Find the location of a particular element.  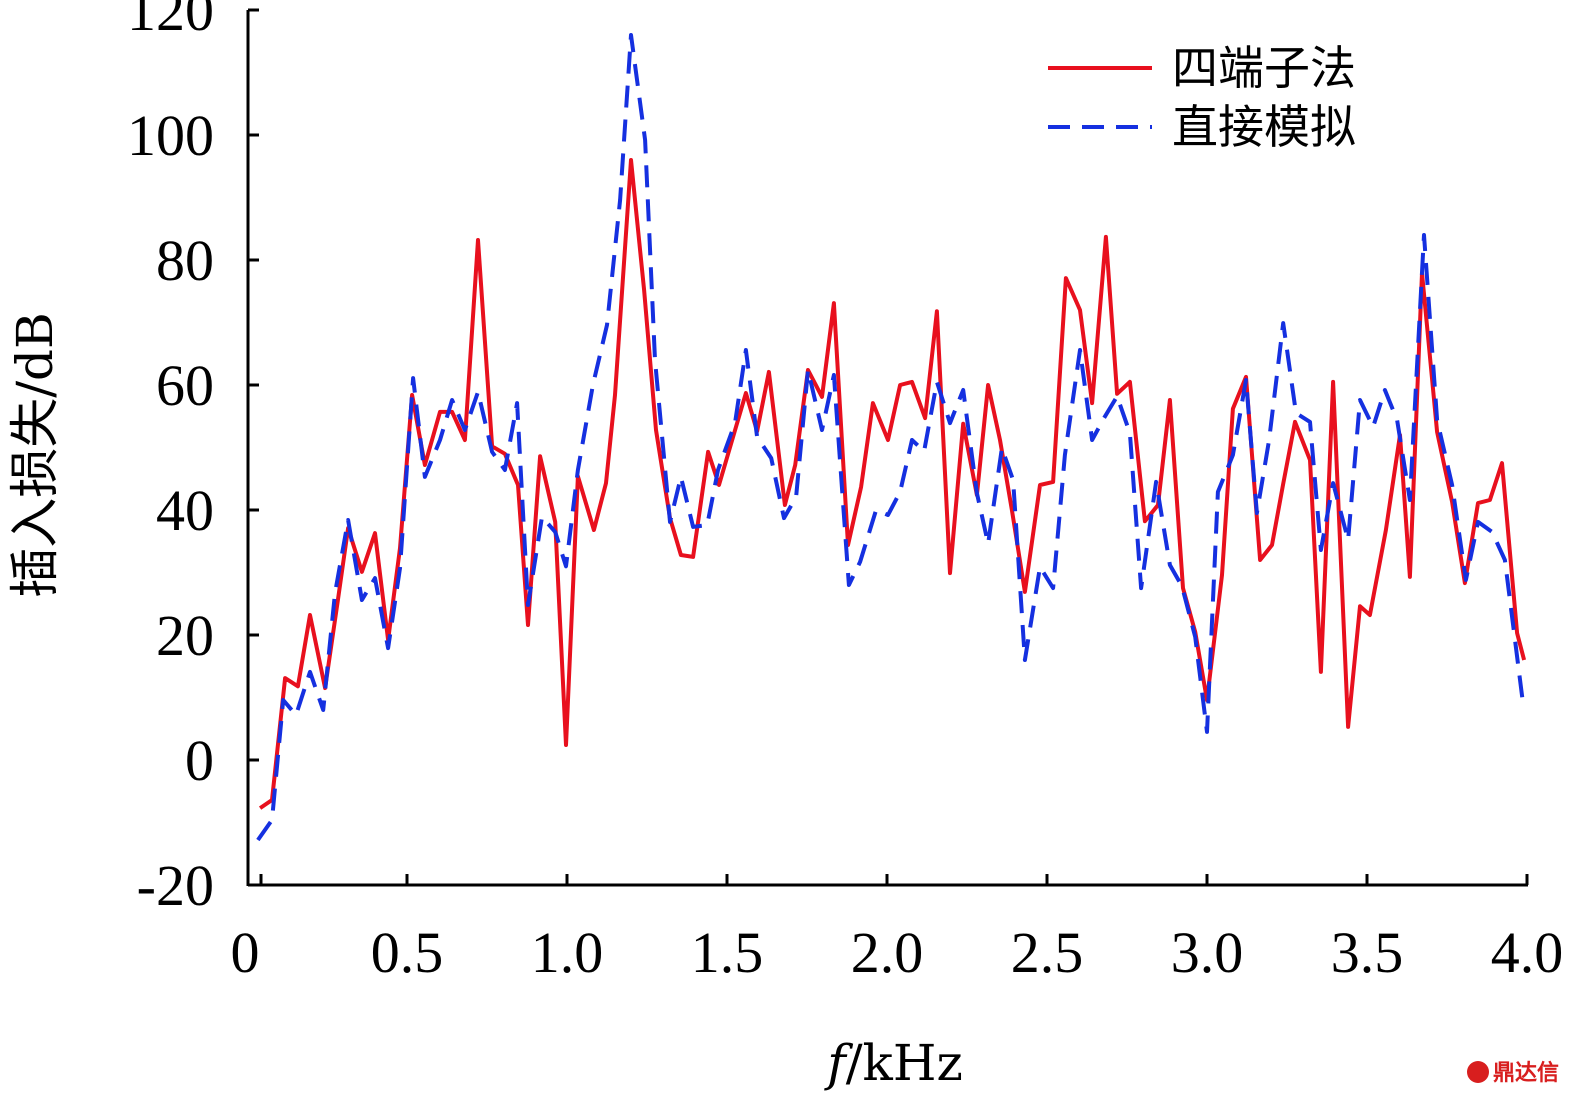

x-tick-label: 3.5 is located at coordinates (1367, 952).